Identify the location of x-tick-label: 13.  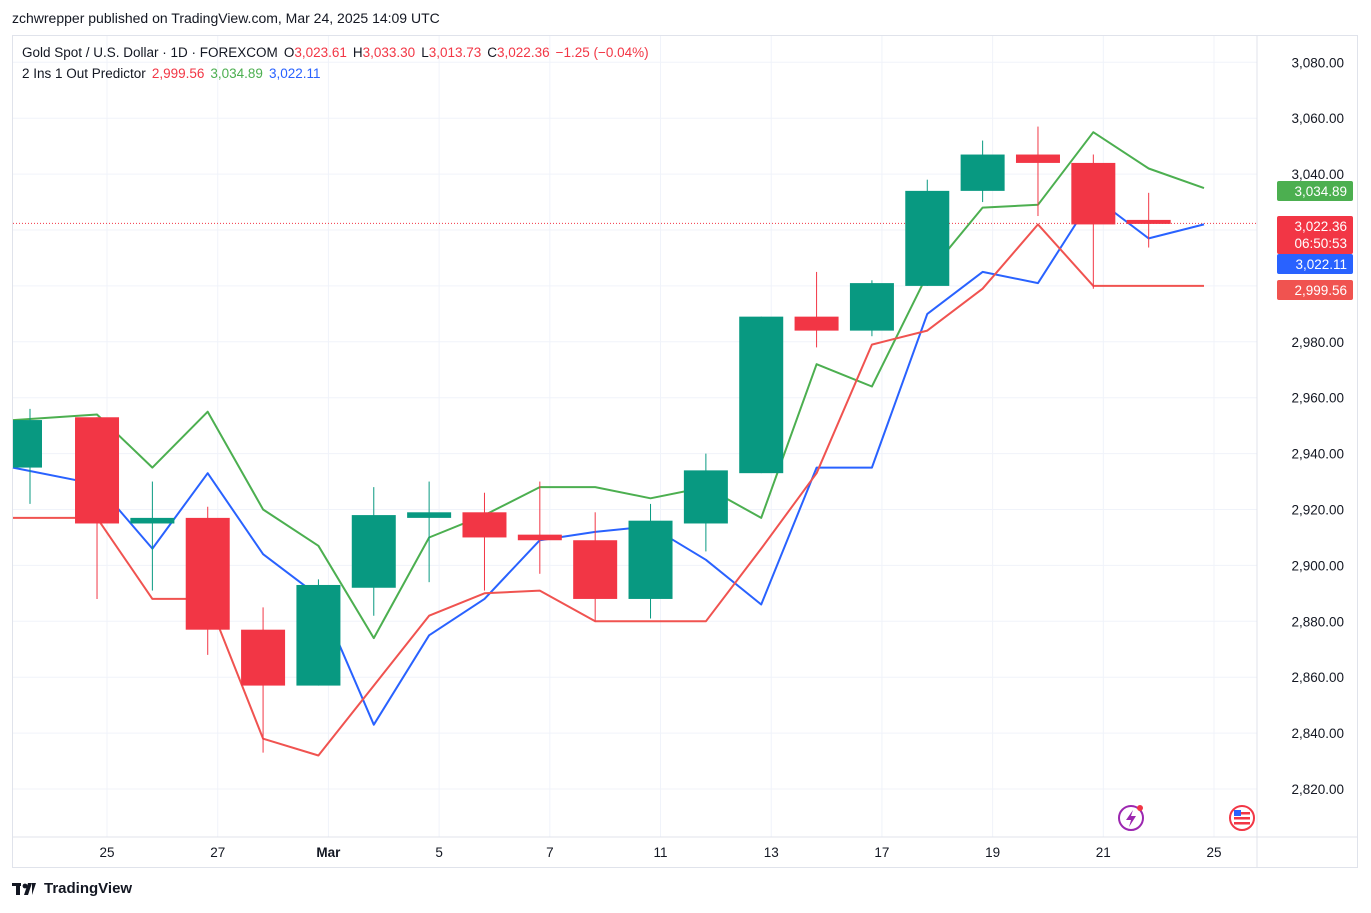
(771, 852).